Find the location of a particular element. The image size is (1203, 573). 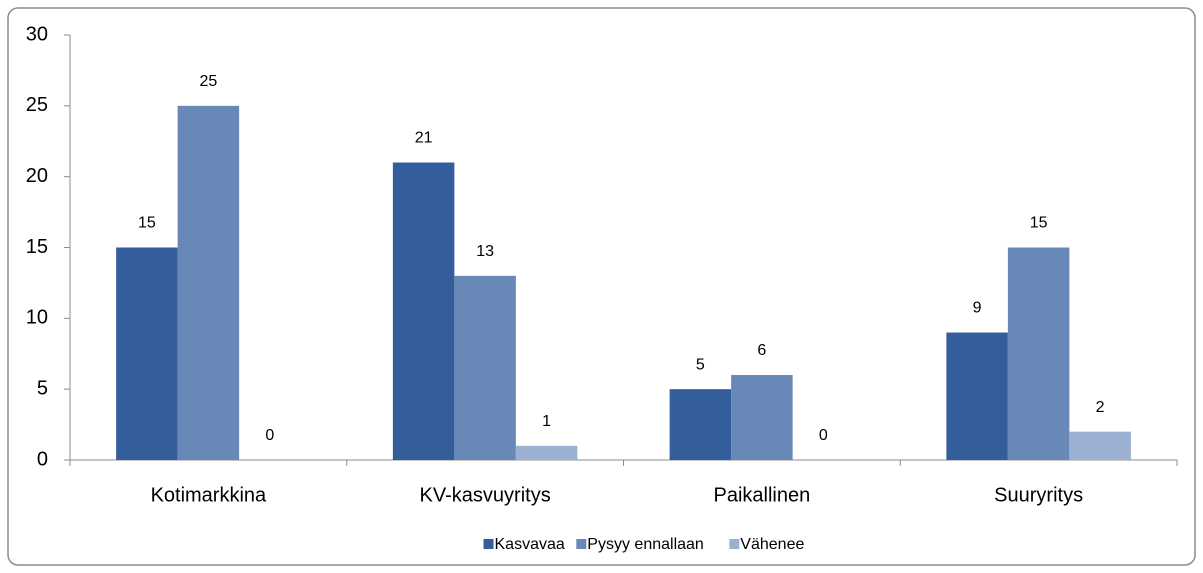

value-label: 25 is located at coordinates (208, 81).